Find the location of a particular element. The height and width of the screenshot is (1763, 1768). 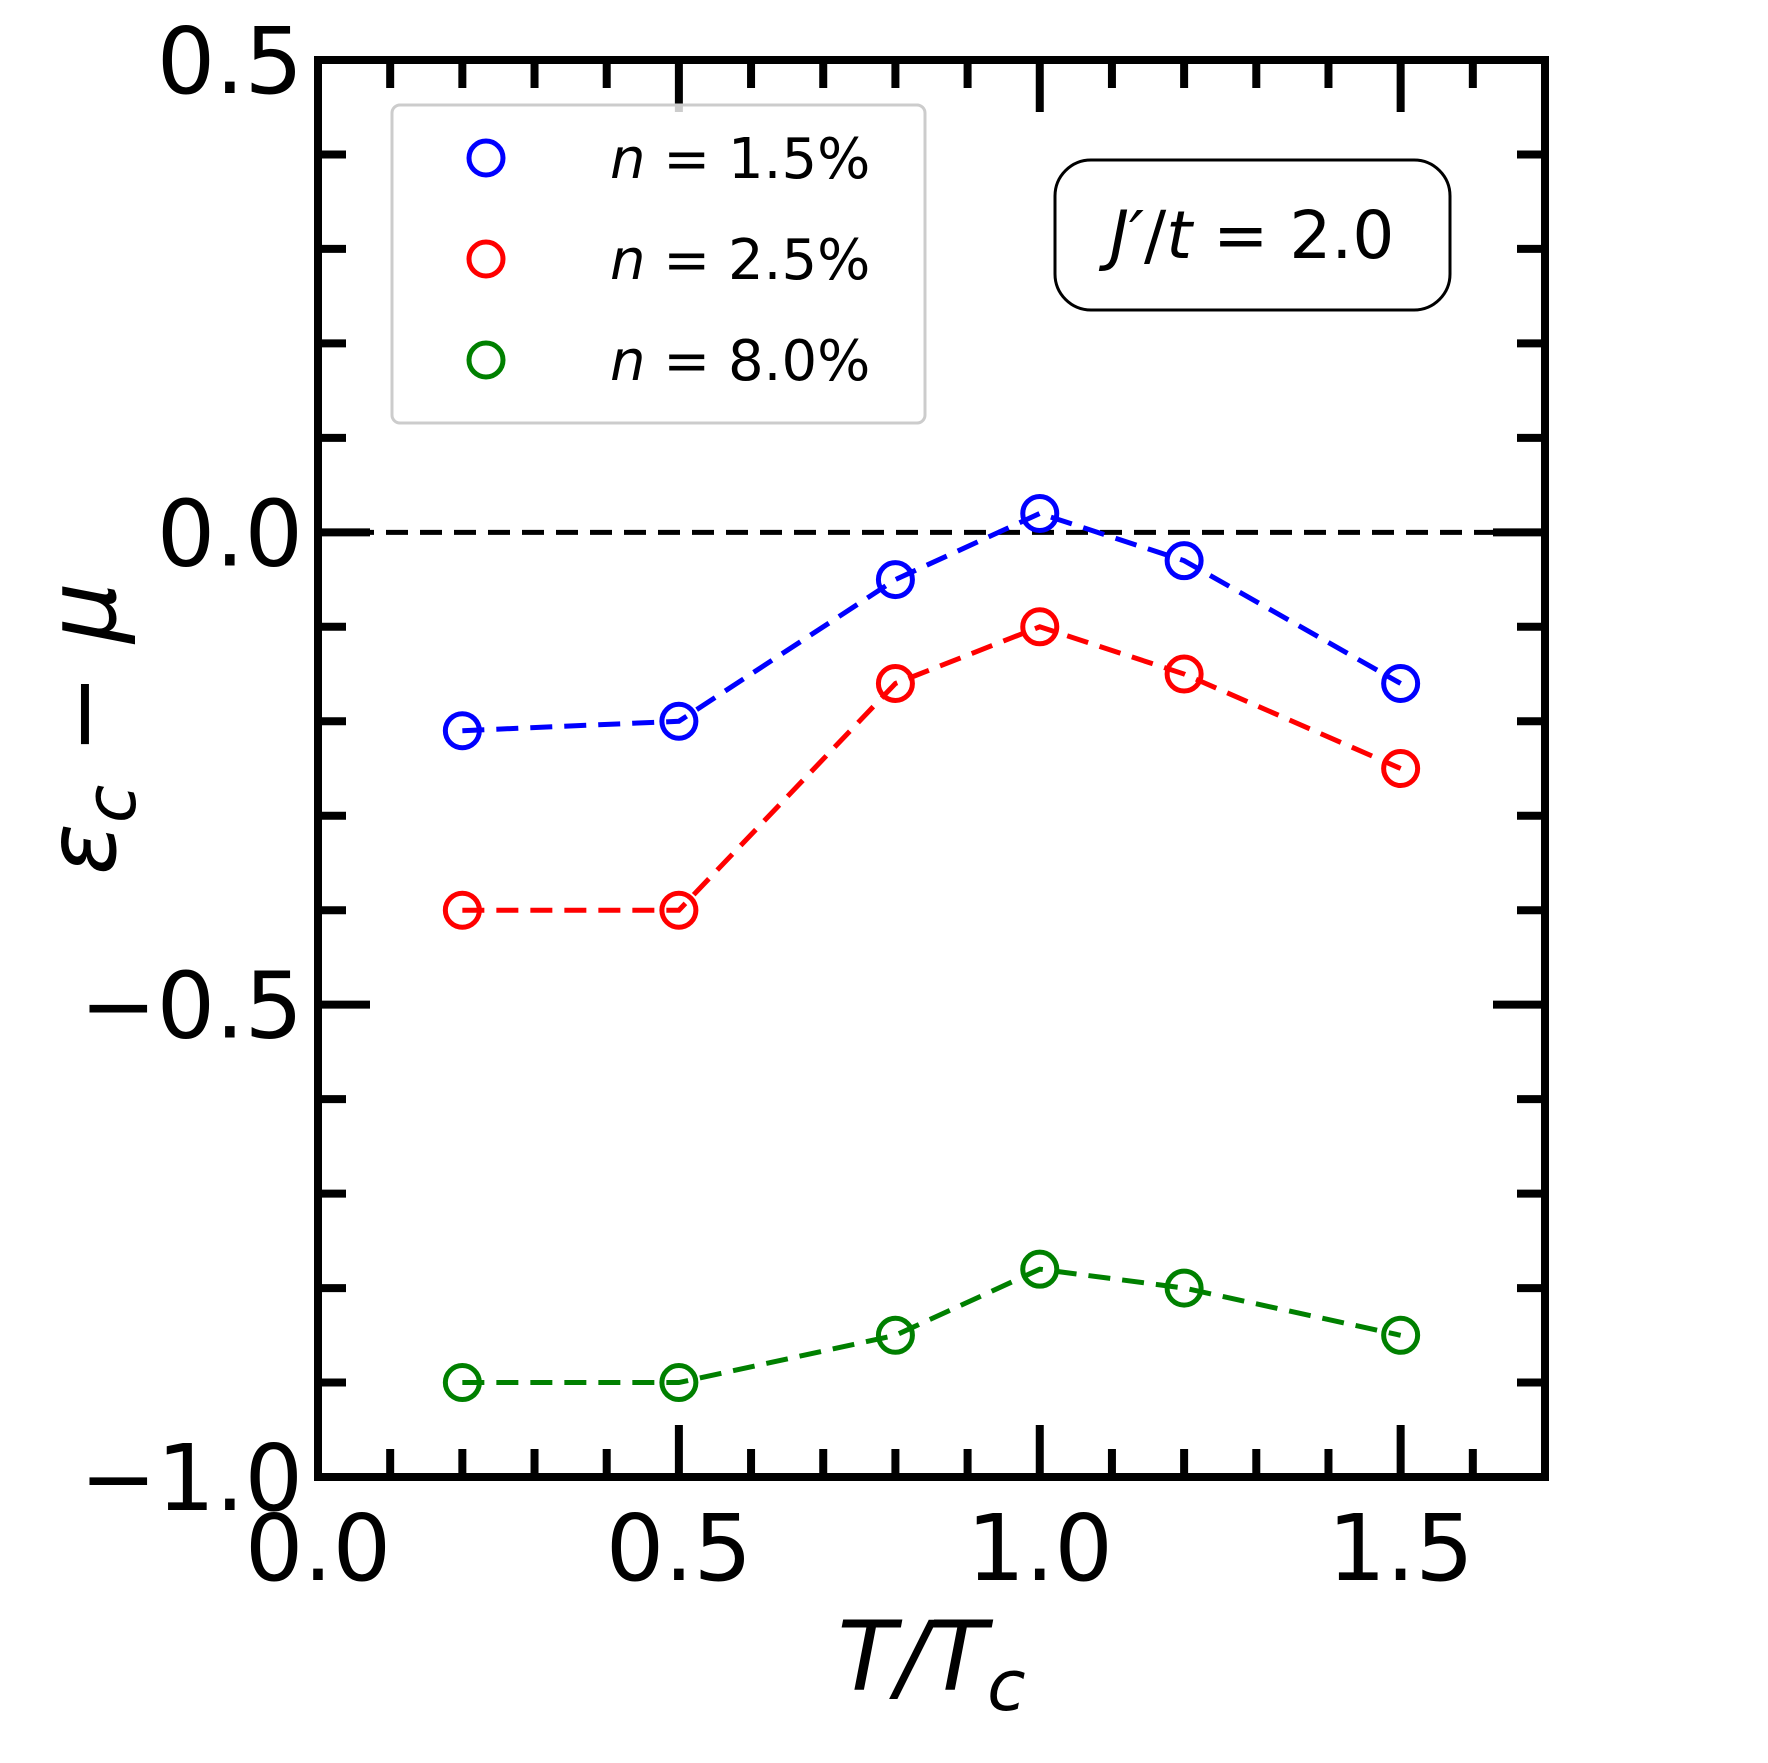

x-axis-label: T/Tc is located at coordinates (931, 1664).